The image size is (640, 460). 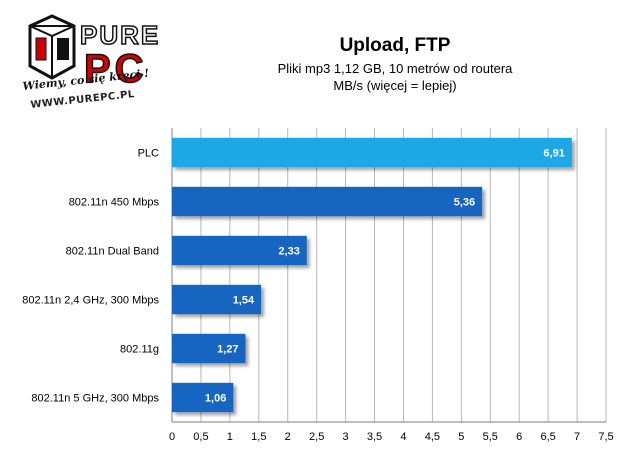 What do you see at coordinates (519, 437) in the screenshot?
I see `x-tick-label: 6` at bounding box center [519, 437].